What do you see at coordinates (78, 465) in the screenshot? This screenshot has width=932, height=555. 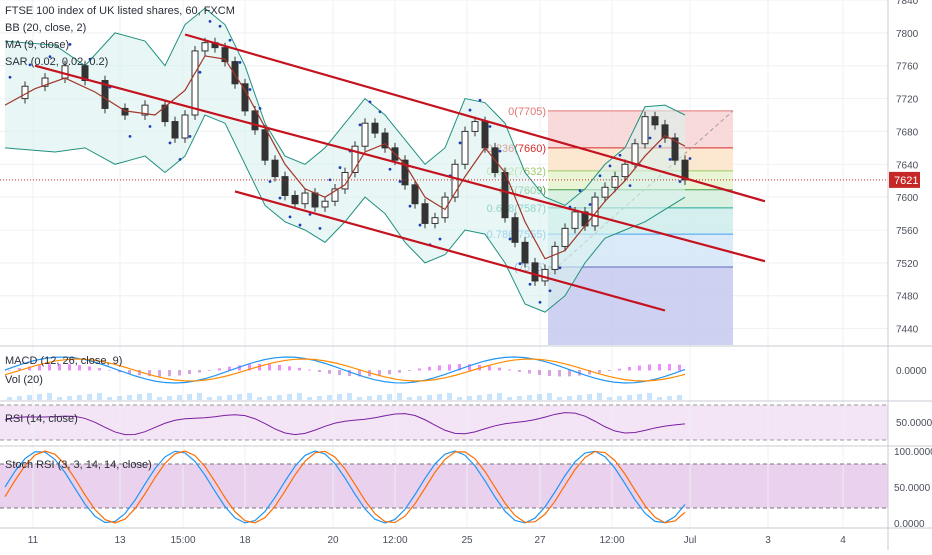 I see `legend-stoch: Stoch RSI (3, 3, 14, 14, close)` at bounding box center [78, 465].